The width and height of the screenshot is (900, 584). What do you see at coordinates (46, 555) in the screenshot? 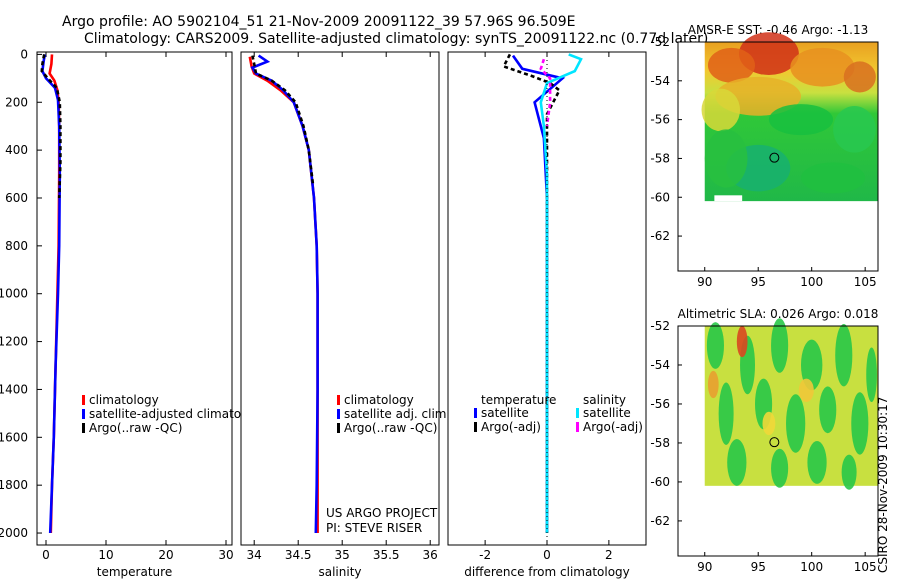
I see `temperature-xtick-label: 0` at bounding box center [46, 555].